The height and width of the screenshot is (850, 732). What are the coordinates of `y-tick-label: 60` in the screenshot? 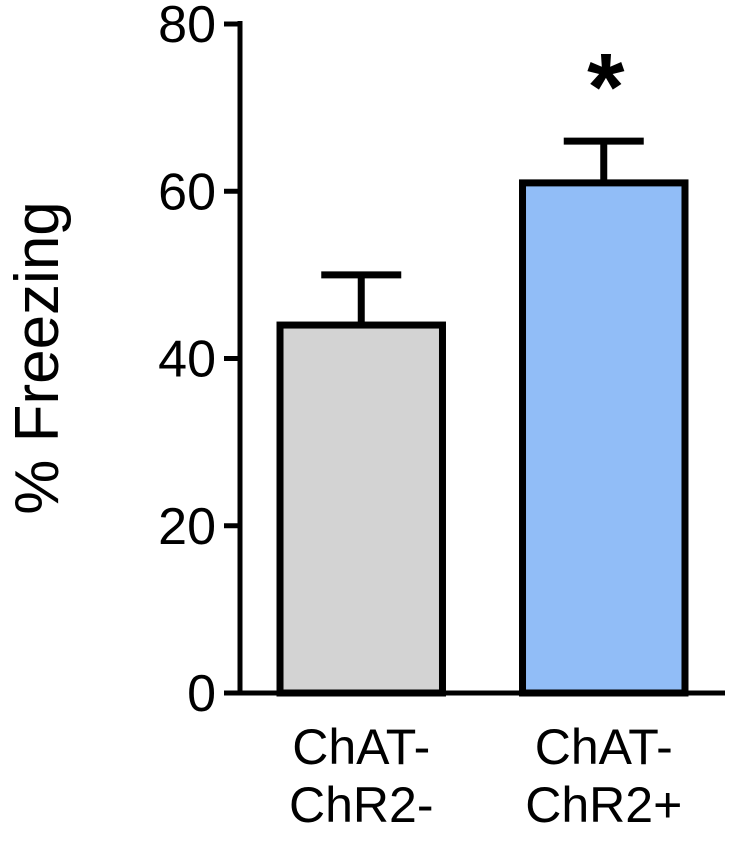 It's located at (187, 192).